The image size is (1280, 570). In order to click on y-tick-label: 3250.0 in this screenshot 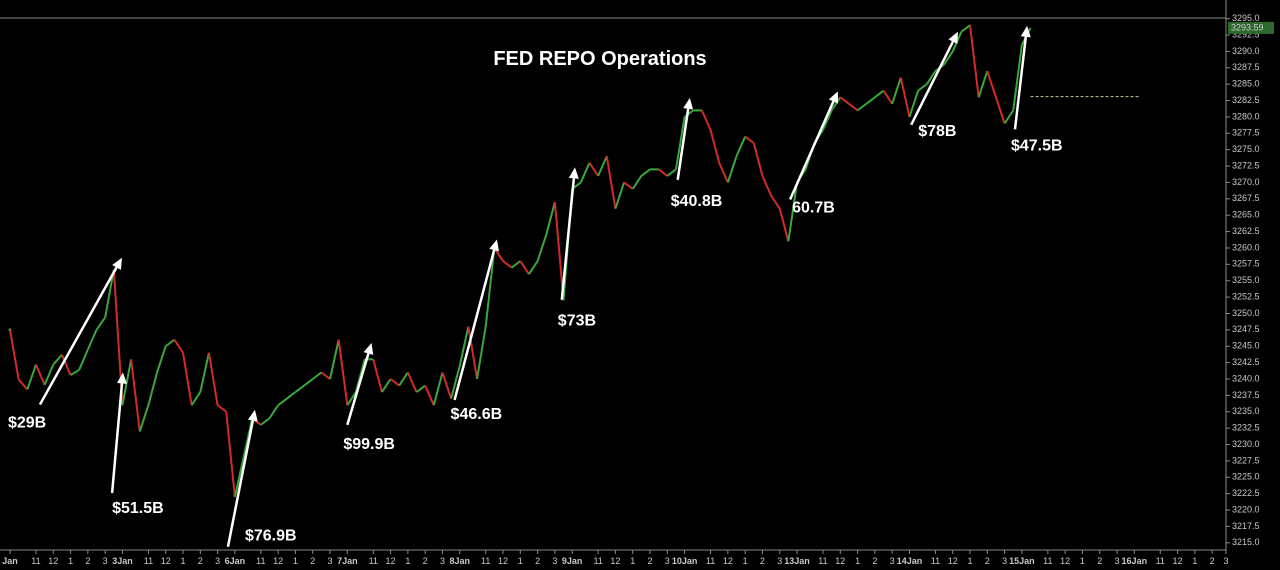, I will do `click(1246, 313)`.